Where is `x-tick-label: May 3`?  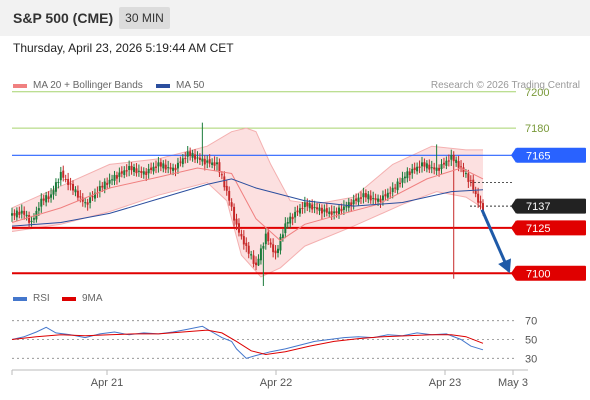 x-tick-label: May 3 is located at coordinates (513, 383).